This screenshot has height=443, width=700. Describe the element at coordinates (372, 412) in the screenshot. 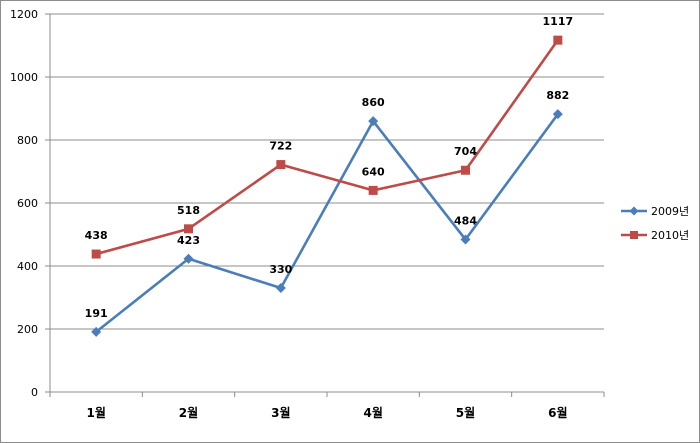

I see `x-tick-label: 4월` at that location.